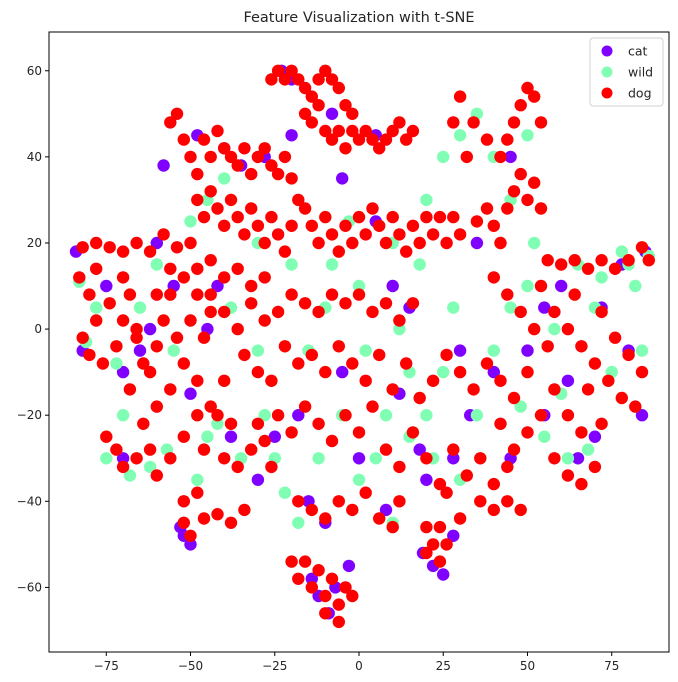 The width and height of the screenshot is (678, 682). What do you see at coordinates (190, 666) in the screenshot?
I see `x-tick-label: −50` at bounding box center [190, 666].